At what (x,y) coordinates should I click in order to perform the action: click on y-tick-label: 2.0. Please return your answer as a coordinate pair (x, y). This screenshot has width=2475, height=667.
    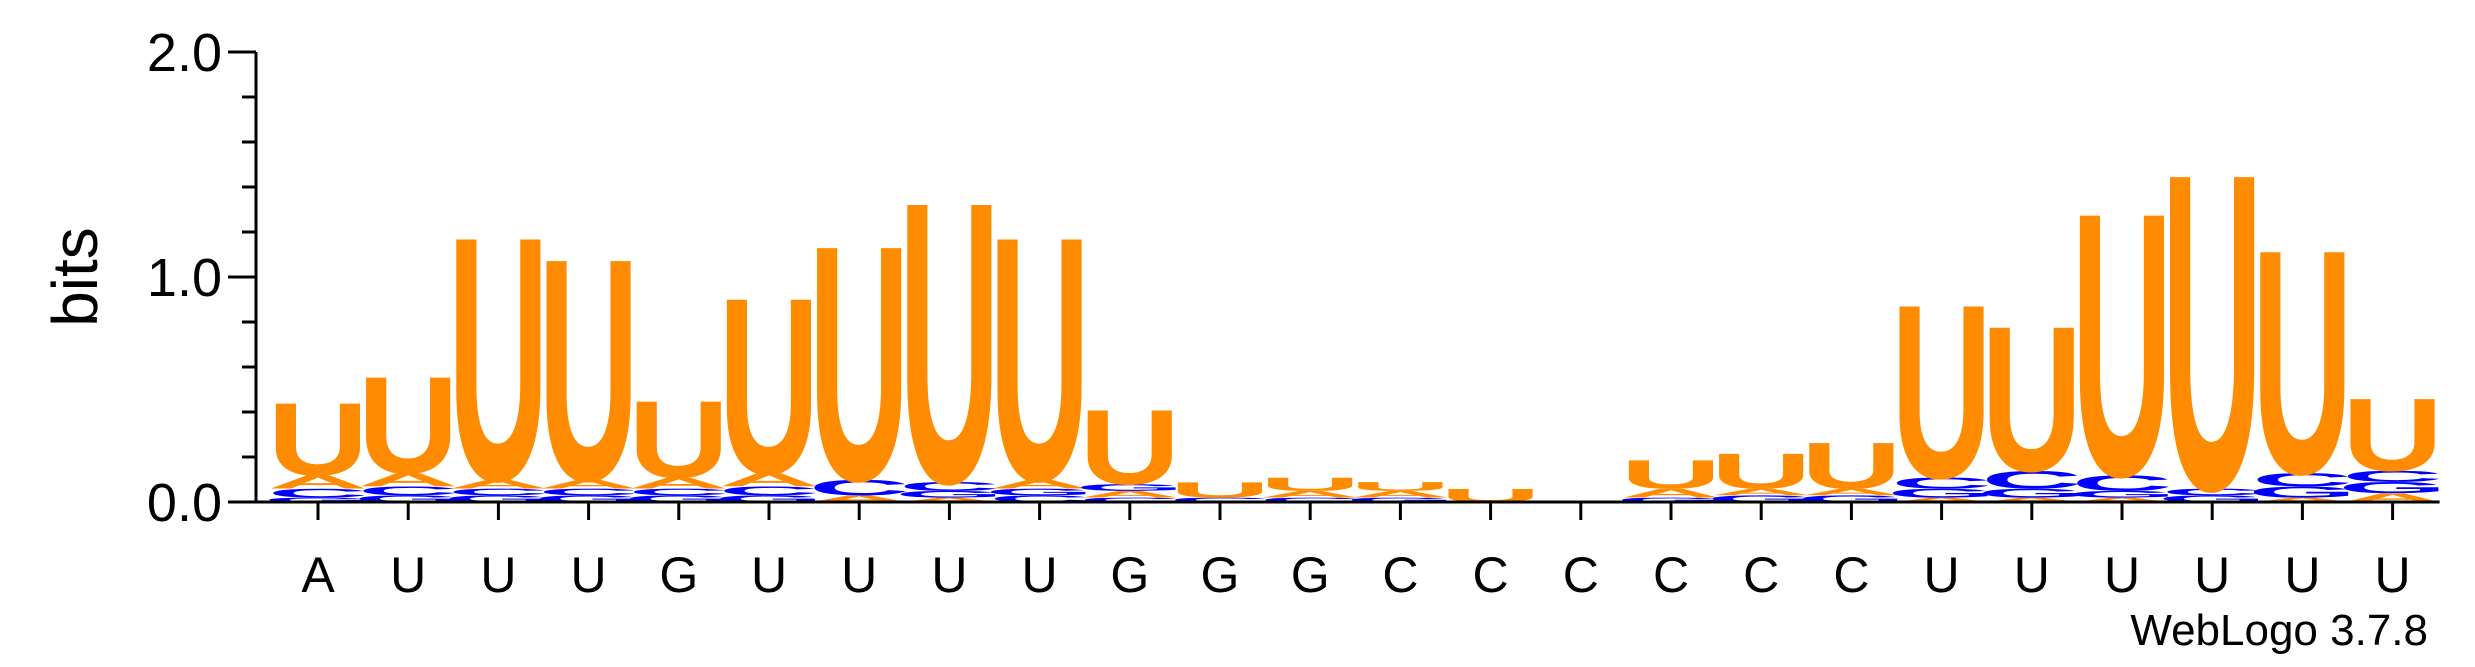
    Looking at the image, I should click on (184, 53).